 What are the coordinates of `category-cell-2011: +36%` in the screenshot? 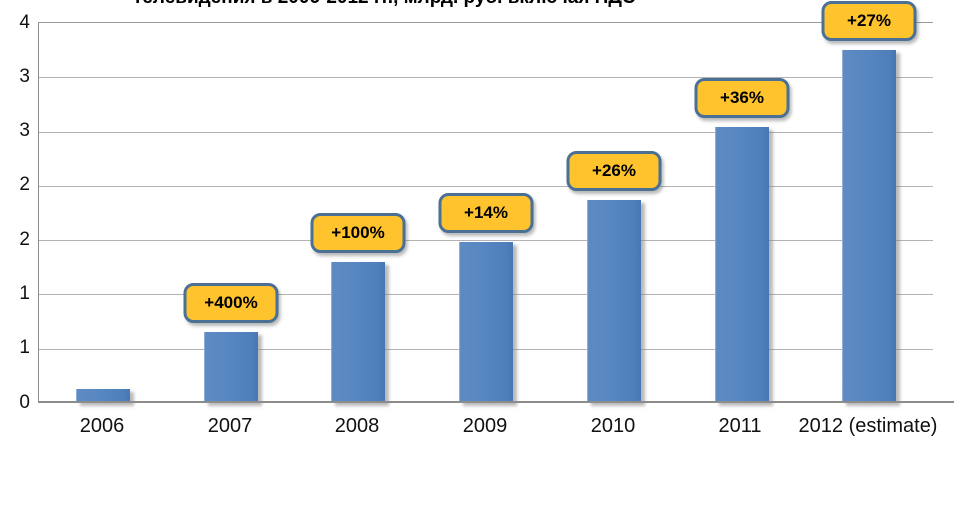 It's located at (742, 213).